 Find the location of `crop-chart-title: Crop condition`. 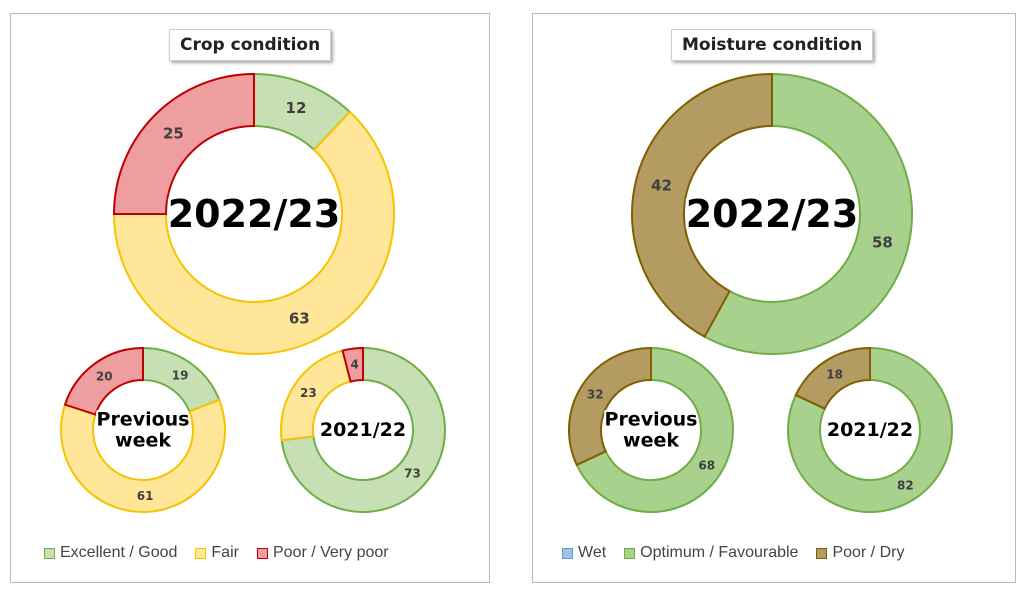

crop-chart-title: Crop condition is located at coordinates (250, 45).